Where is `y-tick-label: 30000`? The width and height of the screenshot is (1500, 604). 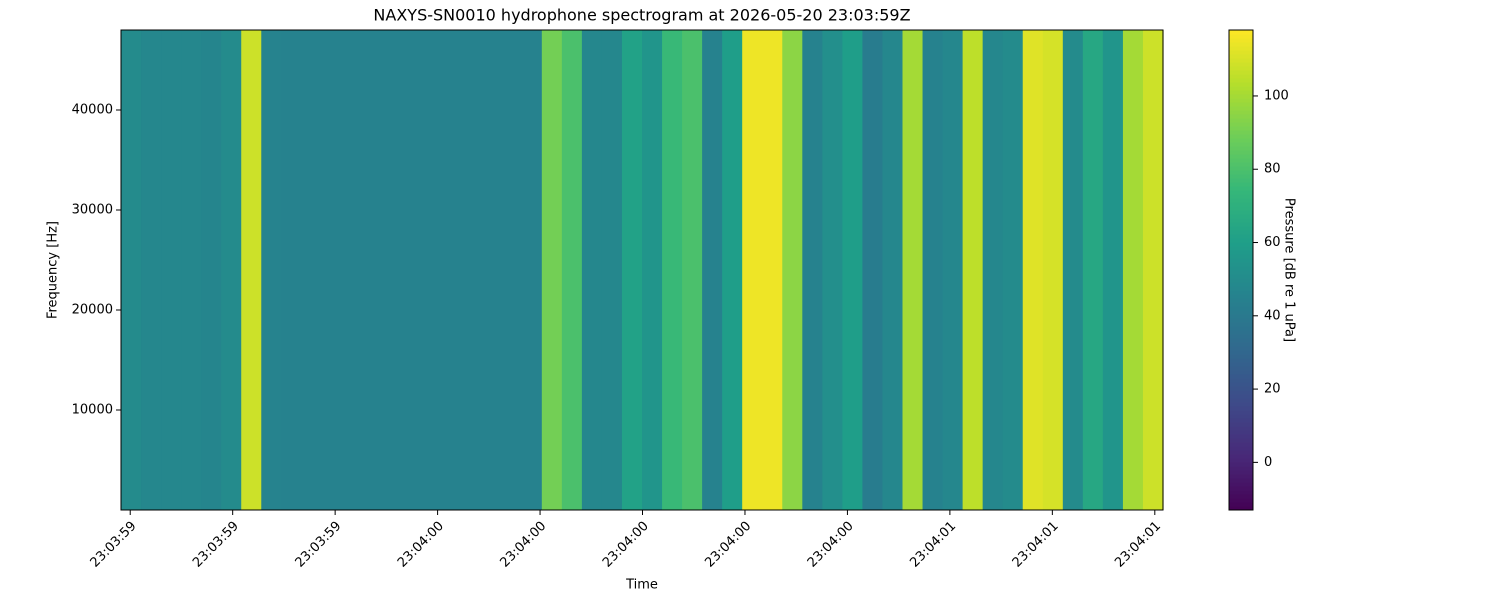
y-tick-label: 30000 is located at coordinates (92, 210).